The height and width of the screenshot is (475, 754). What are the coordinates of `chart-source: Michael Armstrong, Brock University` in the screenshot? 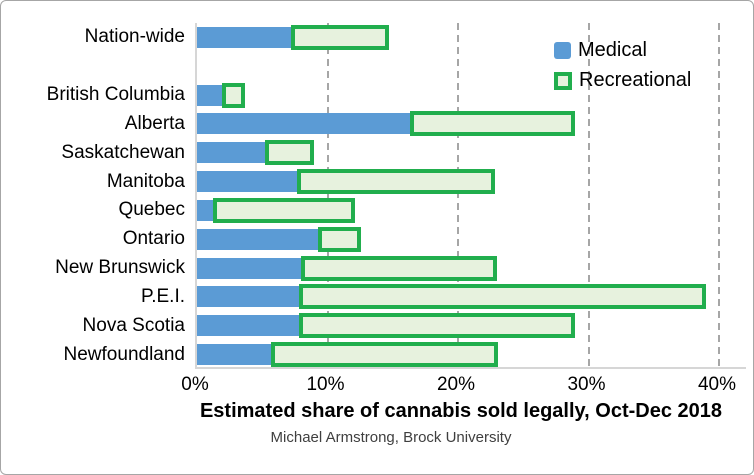 It's located at (391, 437).